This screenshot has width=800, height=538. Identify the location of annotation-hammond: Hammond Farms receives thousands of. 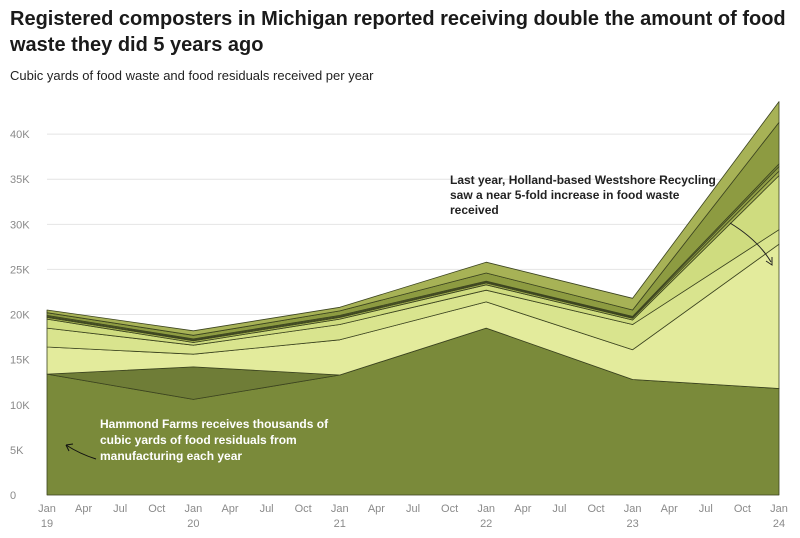
(214, 424).